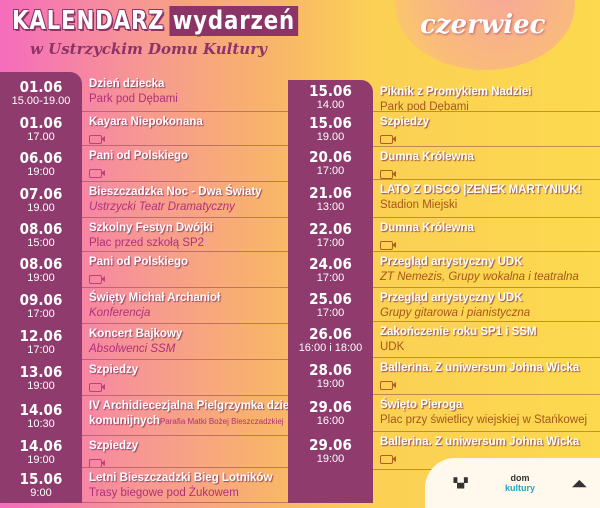  Describe the element at coordinates (155, 21) in the screenshot. I see `page-title: KALENDARZ wydarzeń` at that location.